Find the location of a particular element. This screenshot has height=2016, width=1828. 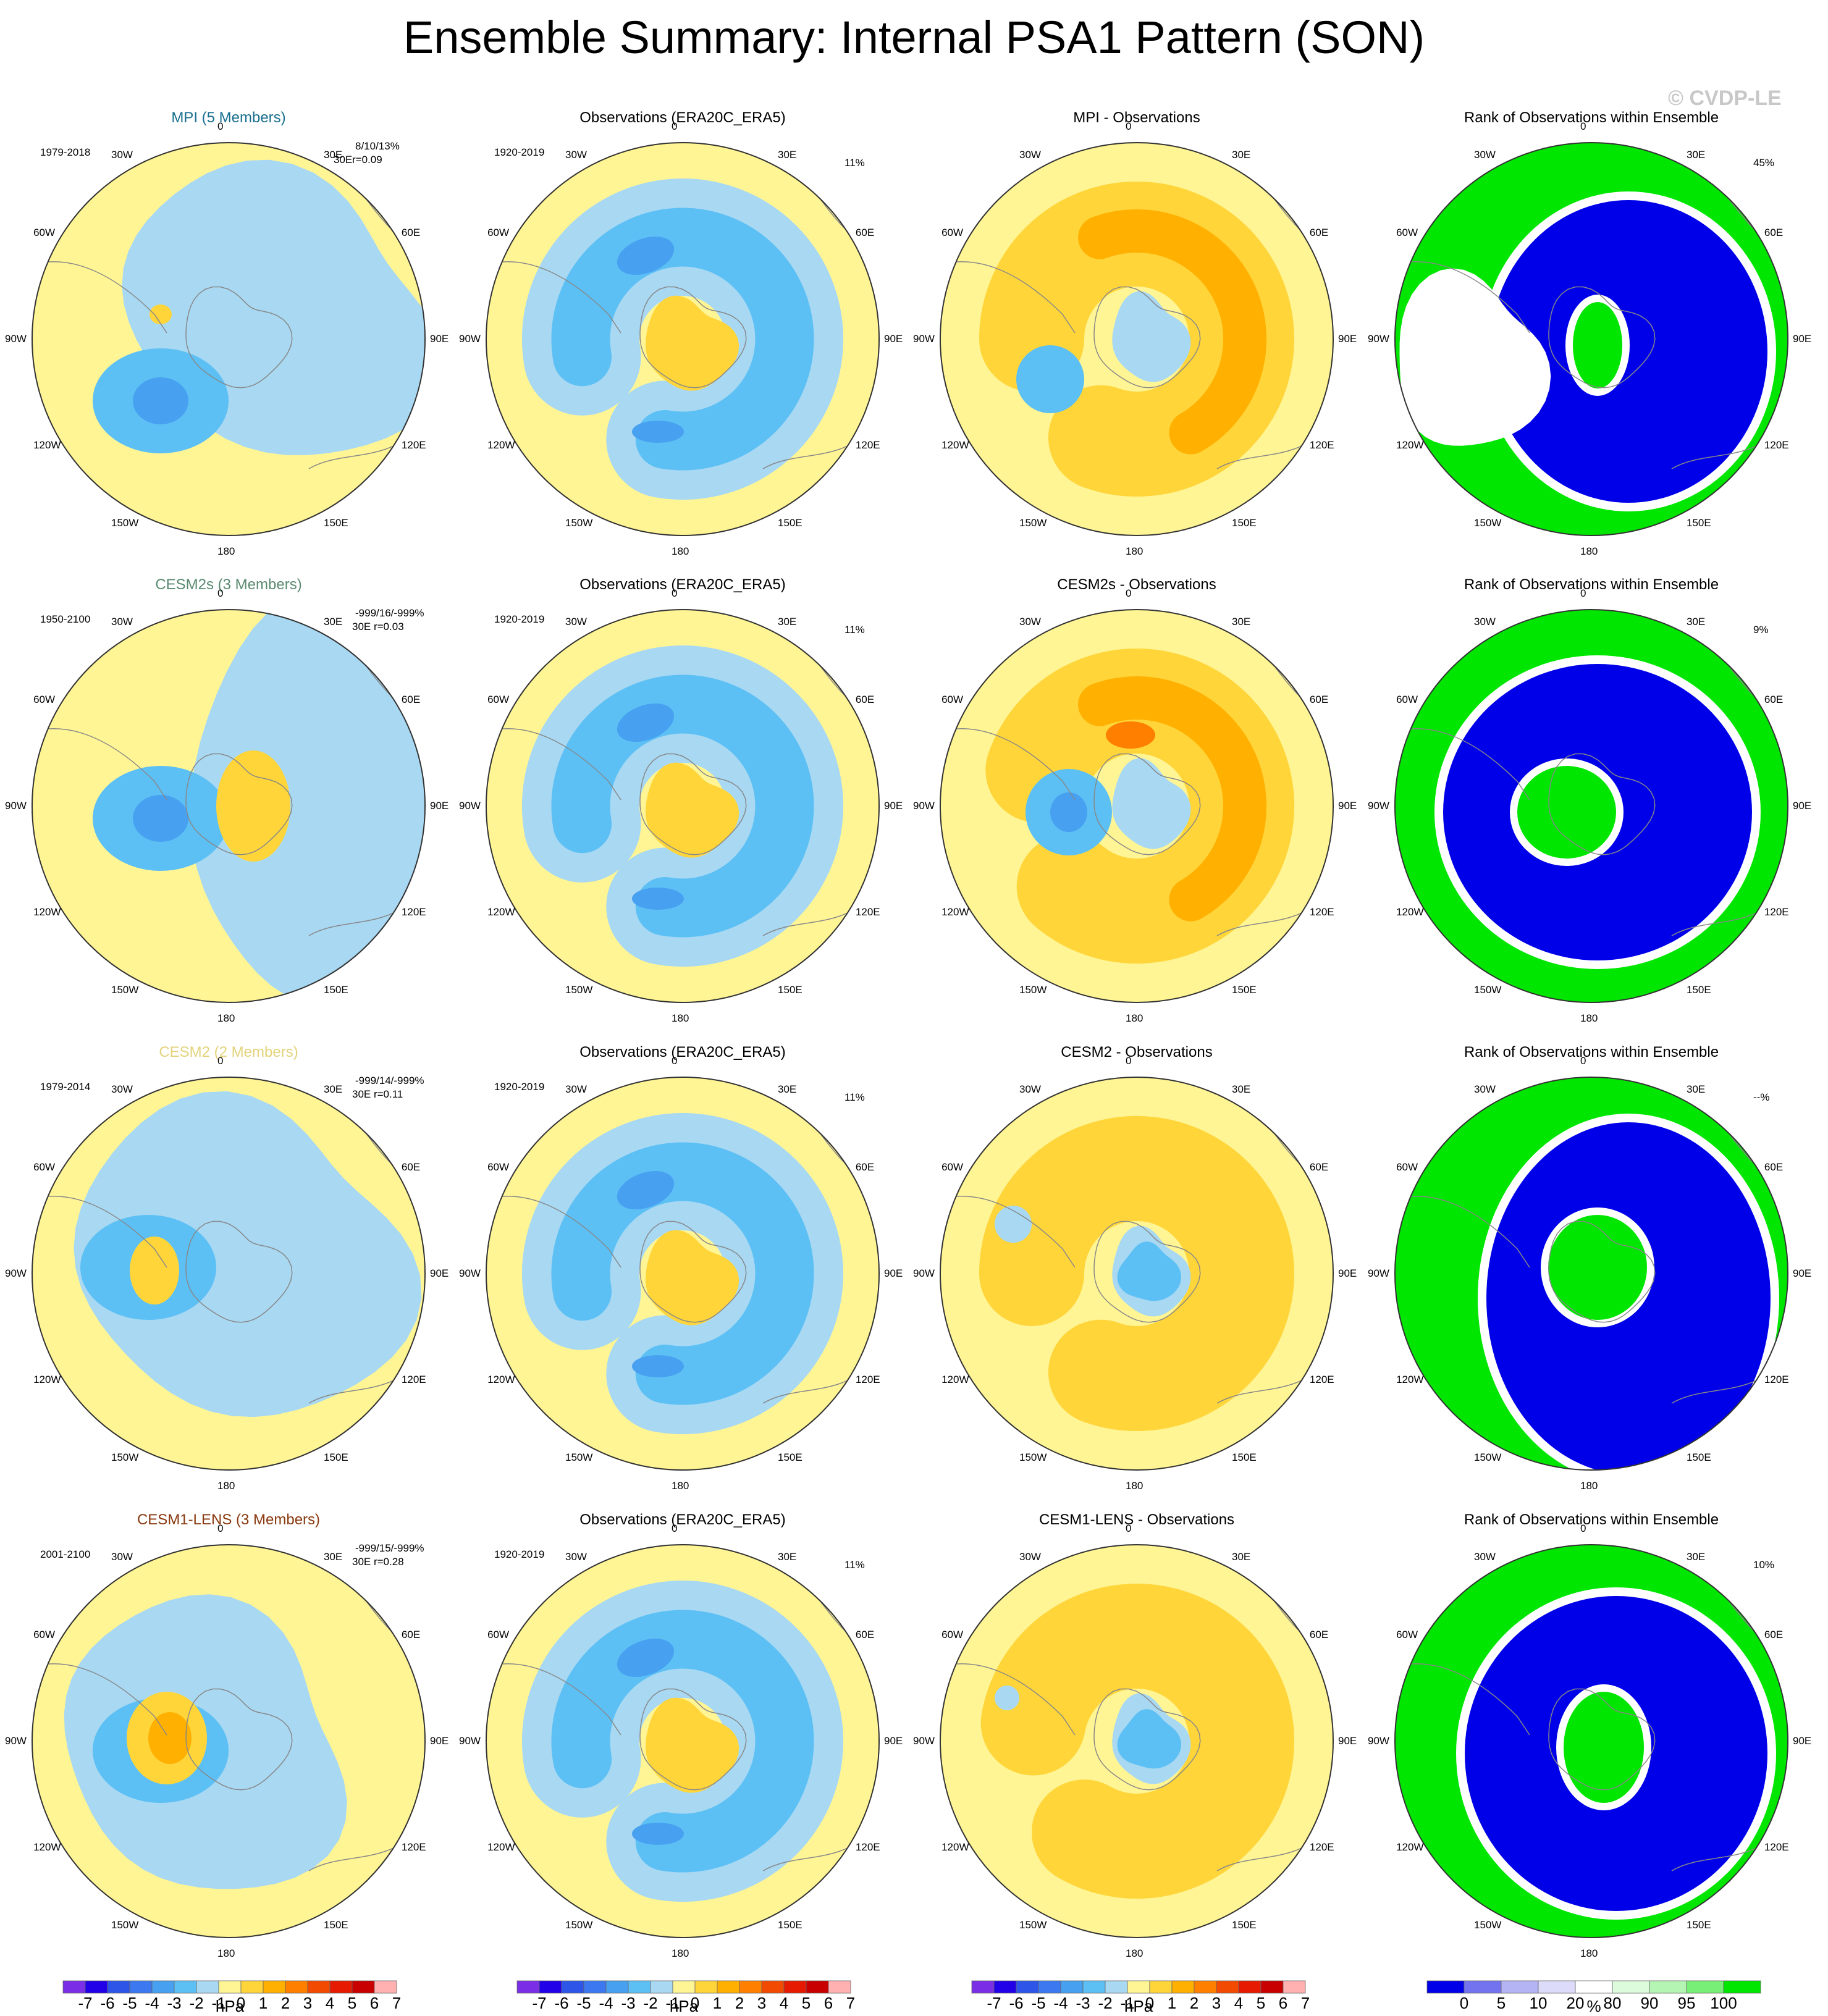

antarctic-negative-core is located at coordinates (1149, 1739).